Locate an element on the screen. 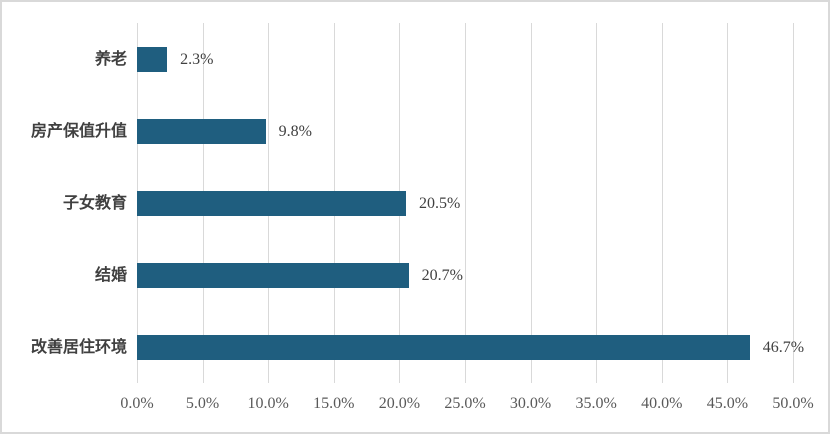 Image resolution: width=830 pixels, height=434 pixels. x-tick-label: 30.0% is located at coordinates (530, 403).